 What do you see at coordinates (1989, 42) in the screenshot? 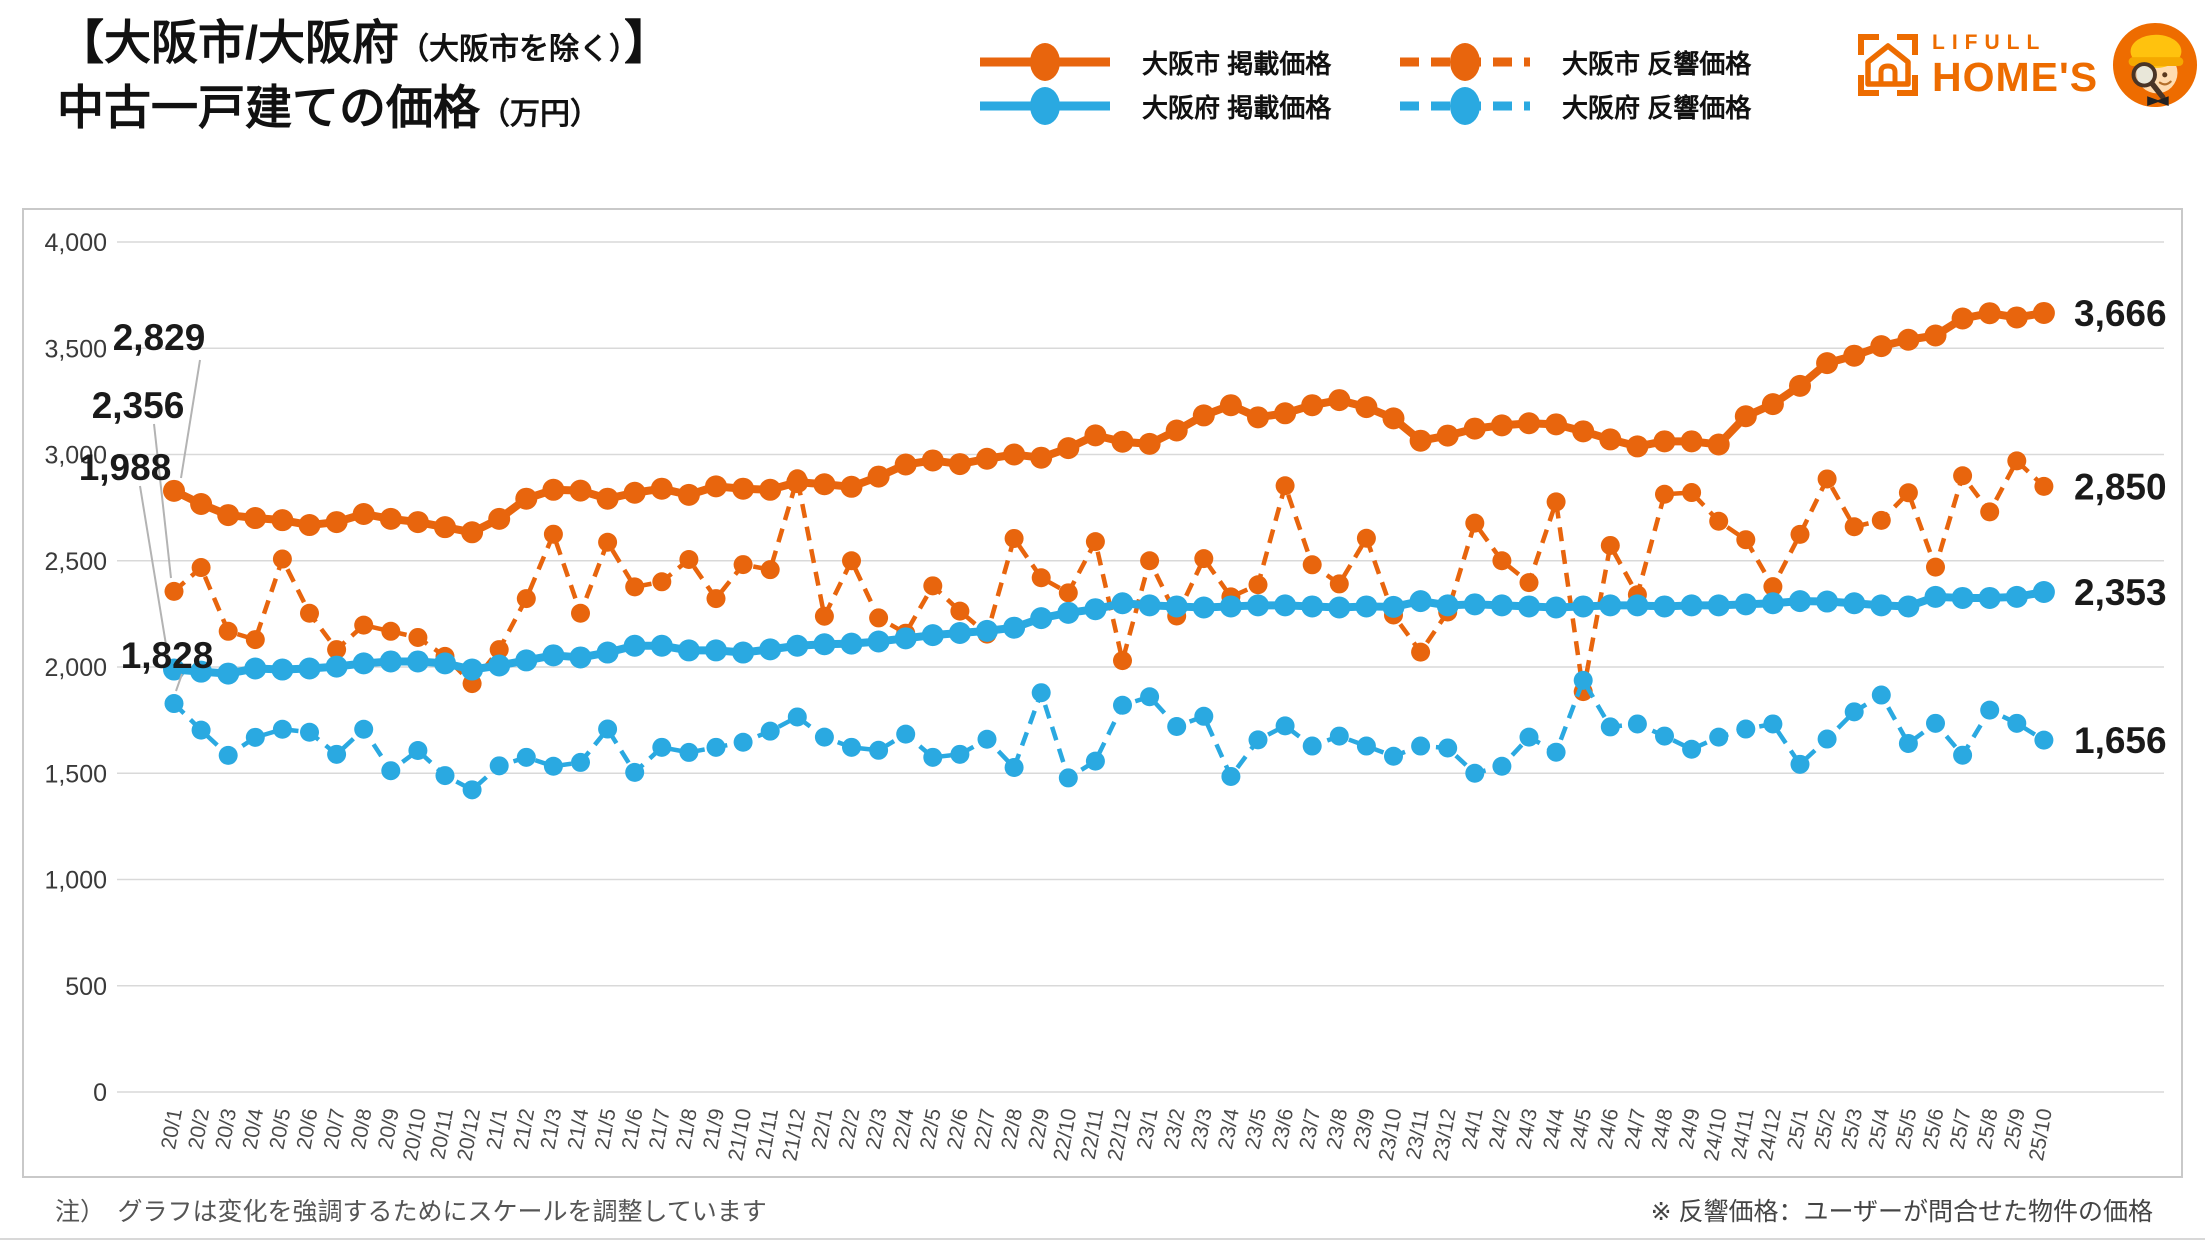
I see `logo-brand-small: LIFULL` at bounding box center [1989, 42].